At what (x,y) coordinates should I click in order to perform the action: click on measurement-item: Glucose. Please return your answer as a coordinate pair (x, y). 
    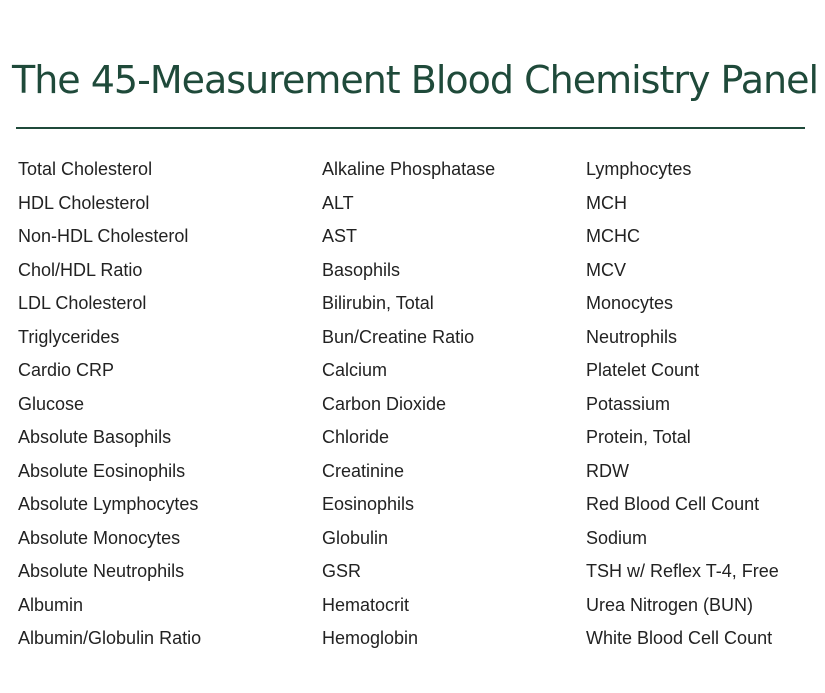
    Looking at the image, I should click on (51, 403).